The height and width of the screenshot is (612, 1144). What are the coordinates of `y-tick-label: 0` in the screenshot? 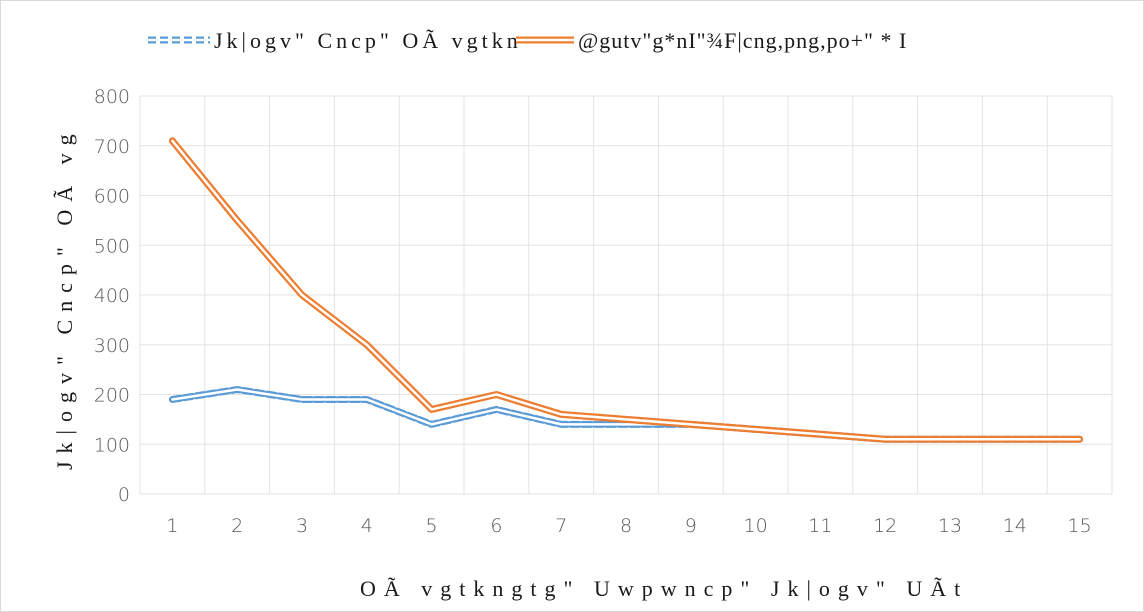 It's located at (124, 495).